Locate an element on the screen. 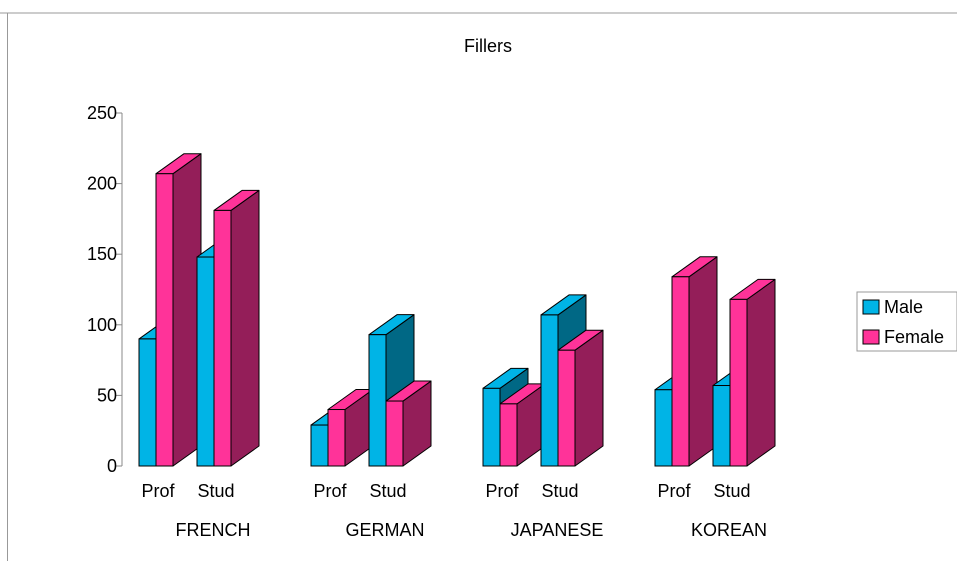 This screenshot has height=561, width=957. chart-title: Fillers is located at coordinates (488, 46).